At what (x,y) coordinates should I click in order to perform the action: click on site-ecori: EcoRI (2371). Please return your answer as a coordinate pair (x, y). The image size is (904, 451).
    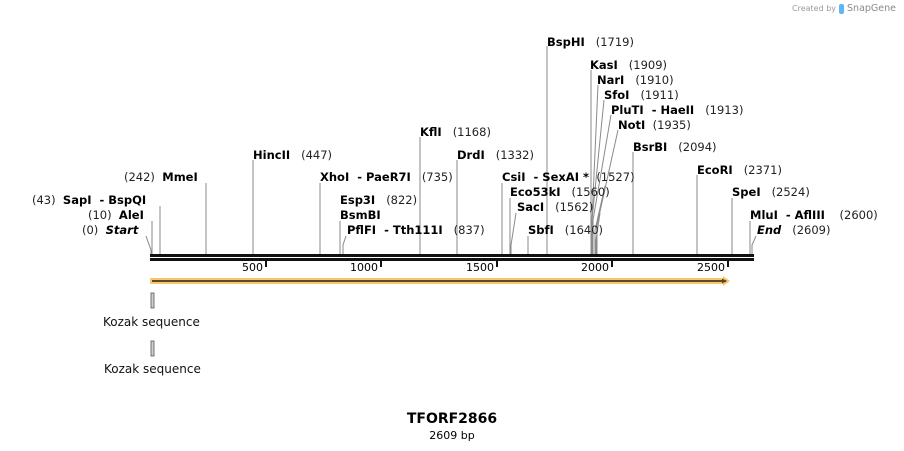
    Looking at the image, I should click on (739, 170).